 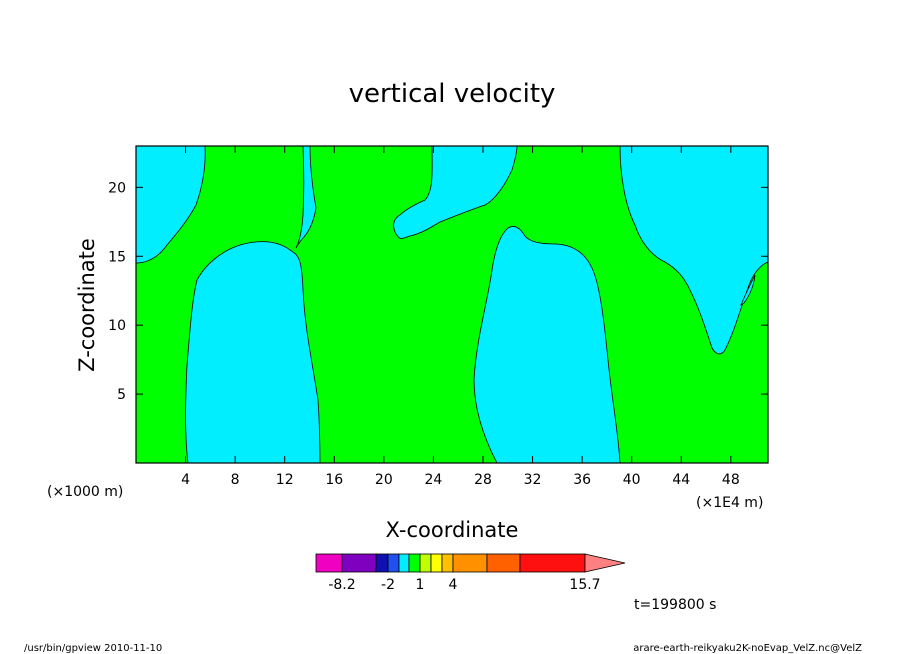 What do you see at coordinates (533, 480) in the screenshot?
I see `x-tick-label: 32` at bounding box center [533, 480].